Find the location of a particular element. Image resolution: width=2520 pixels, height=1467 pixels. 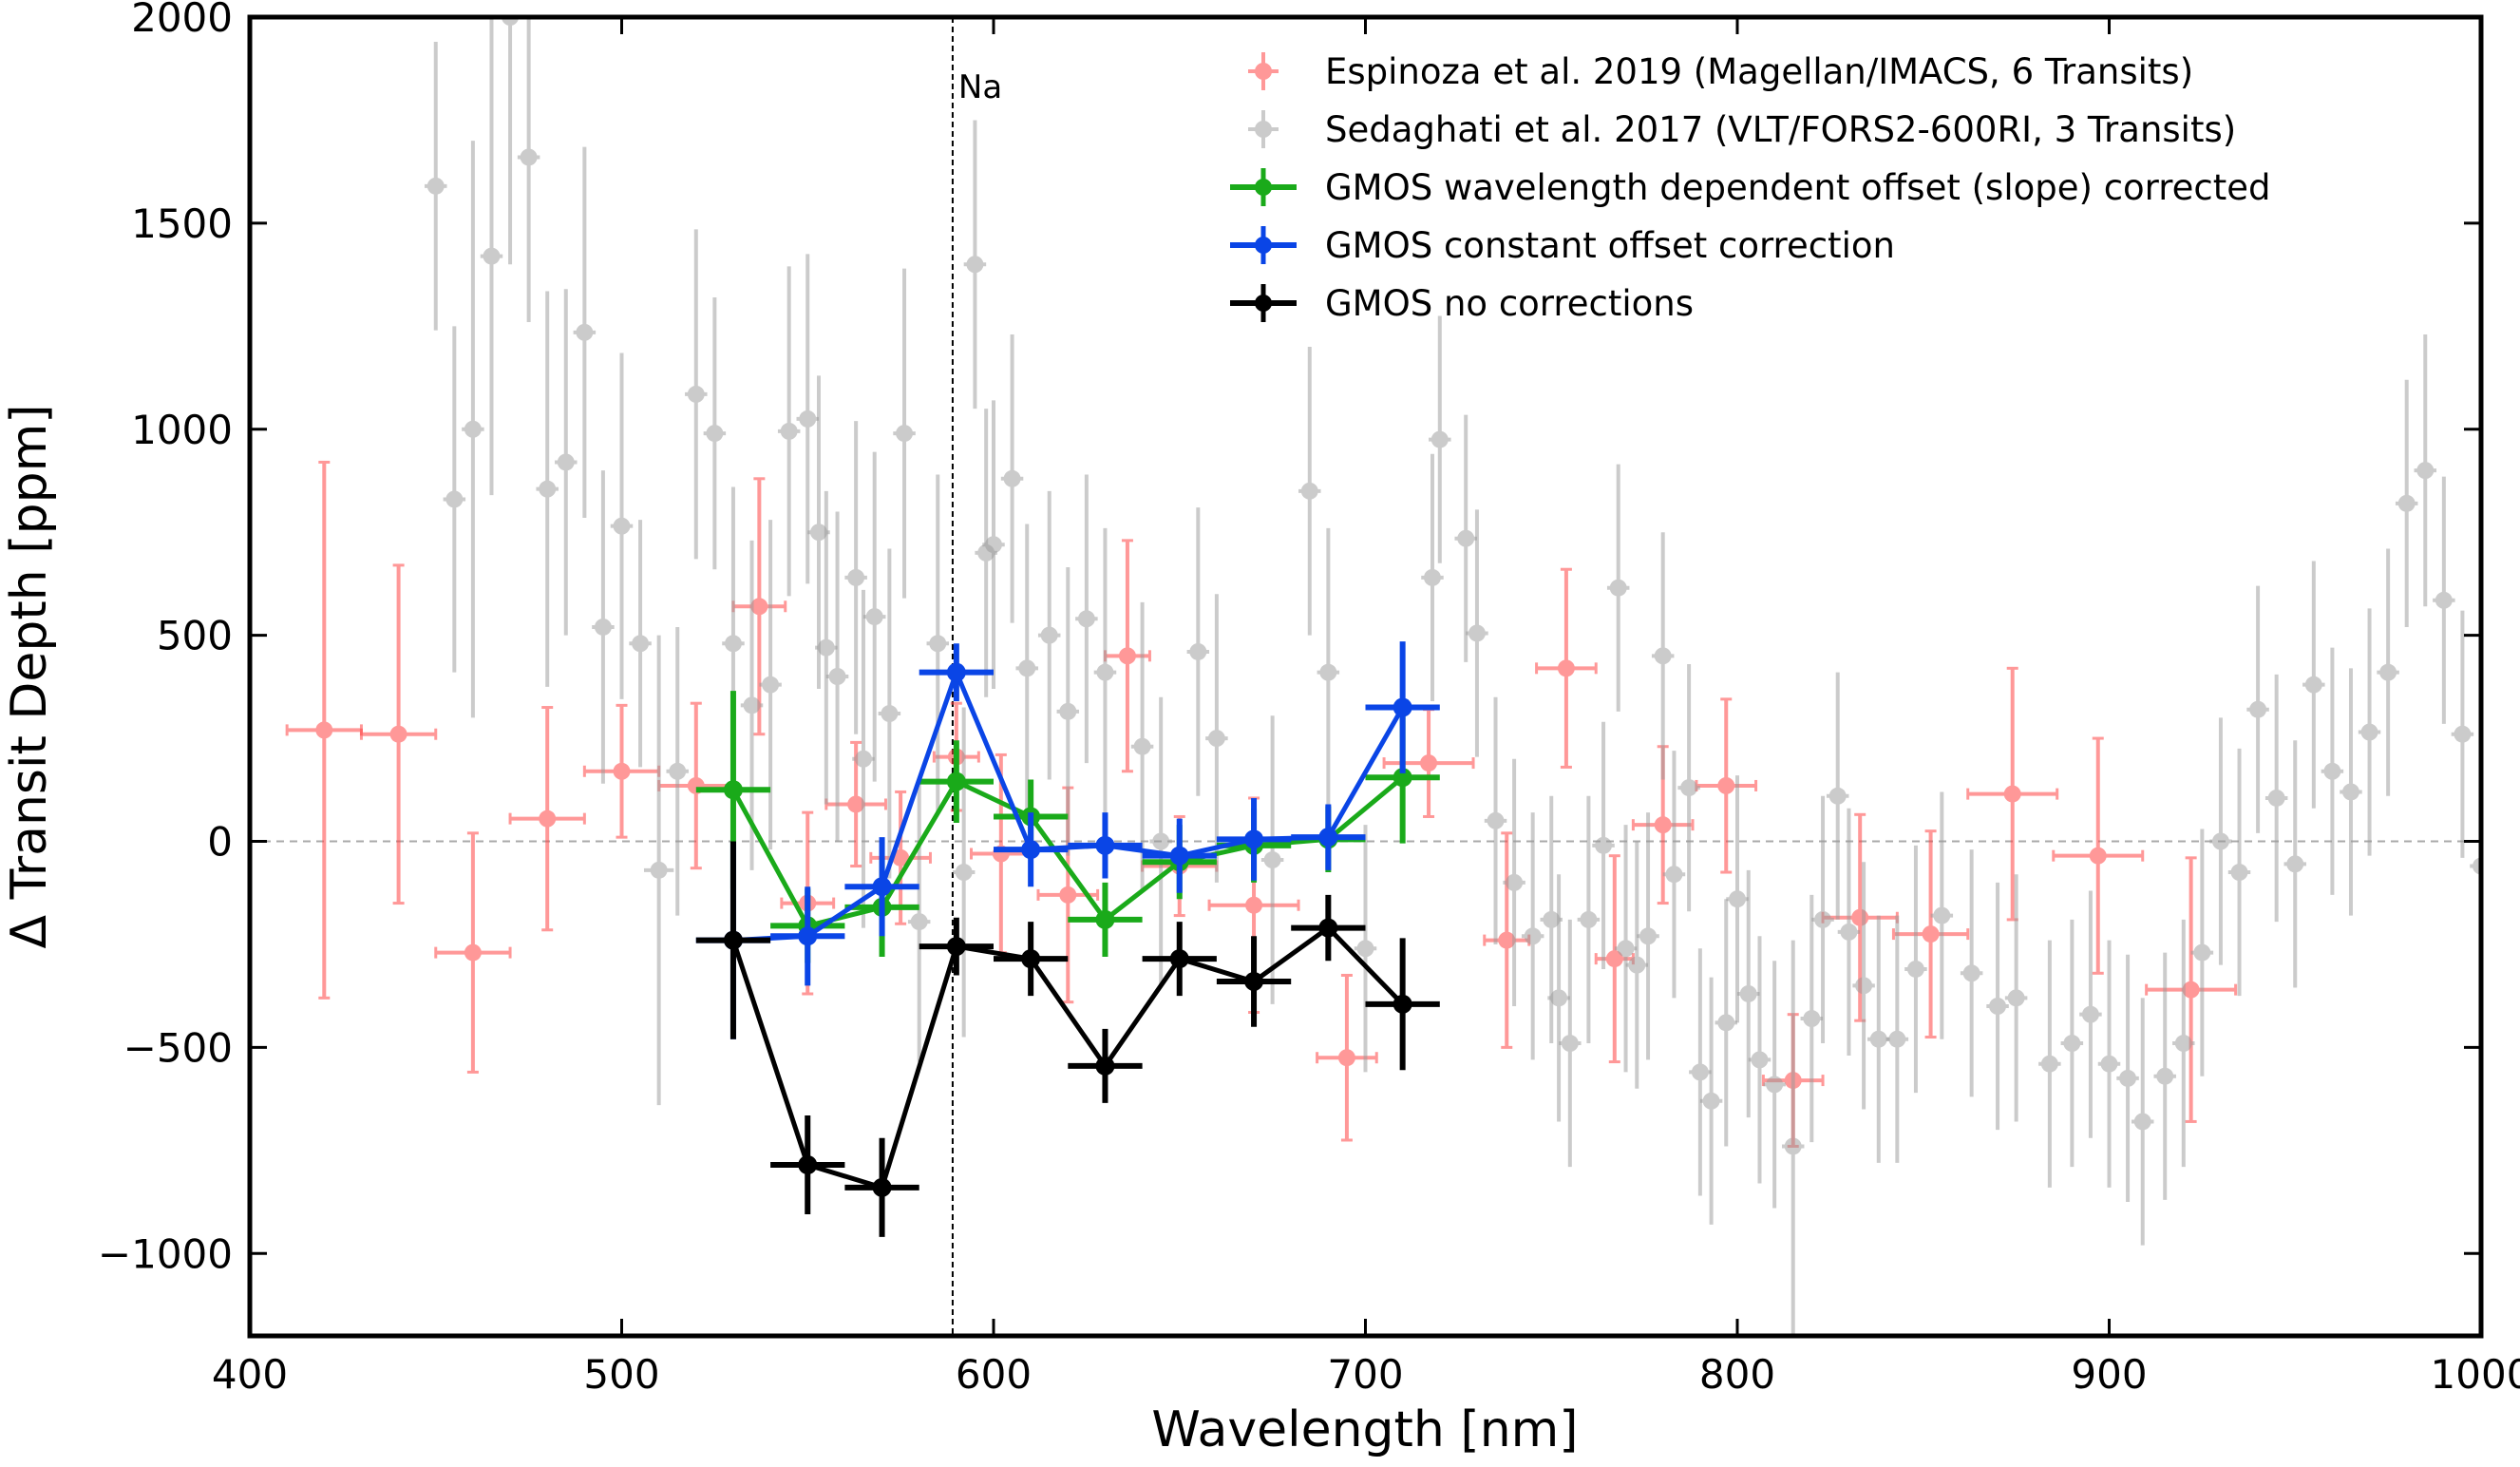

legend-entry: GMOS constant offset correction is located at coordinates (1562, 245).